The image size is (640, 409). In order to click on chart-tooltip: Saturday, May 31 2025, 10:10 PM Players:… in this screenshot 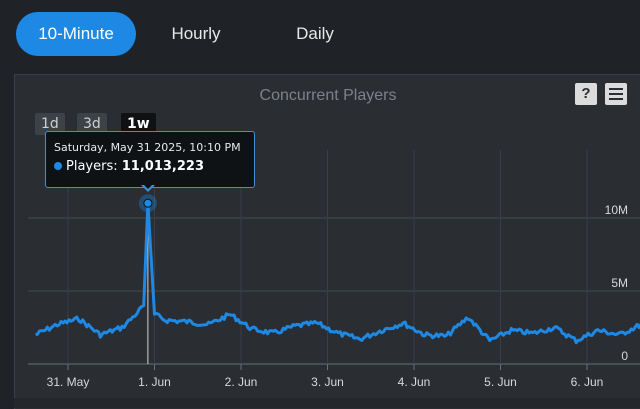, I will do `click(150, 159)`.